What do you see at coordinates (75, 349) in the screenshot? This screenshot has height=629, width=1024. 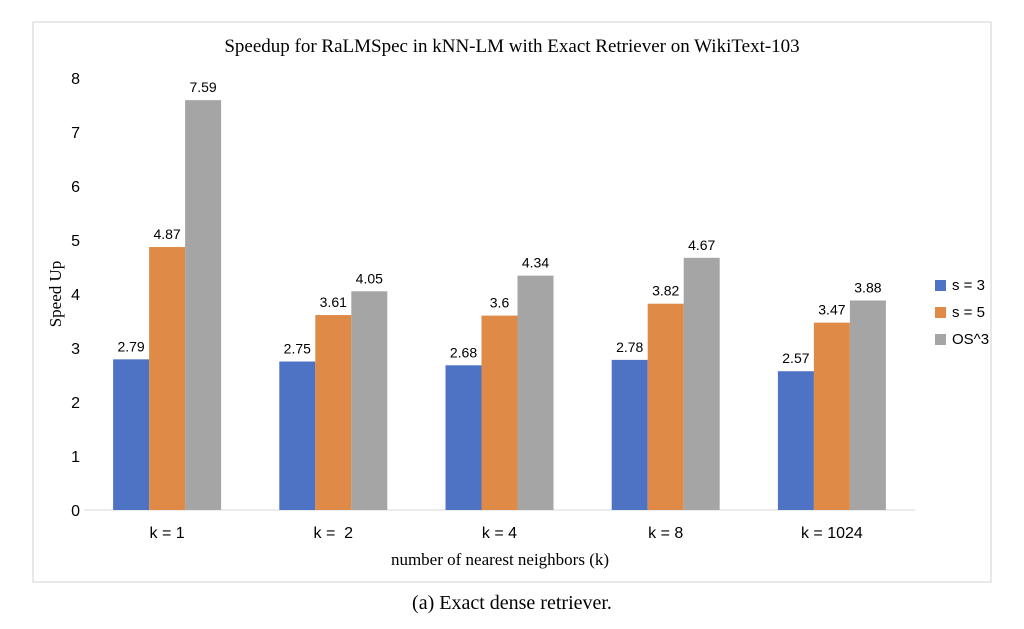 I see `y-tick-label: 3` at bounding box center [75, 349].